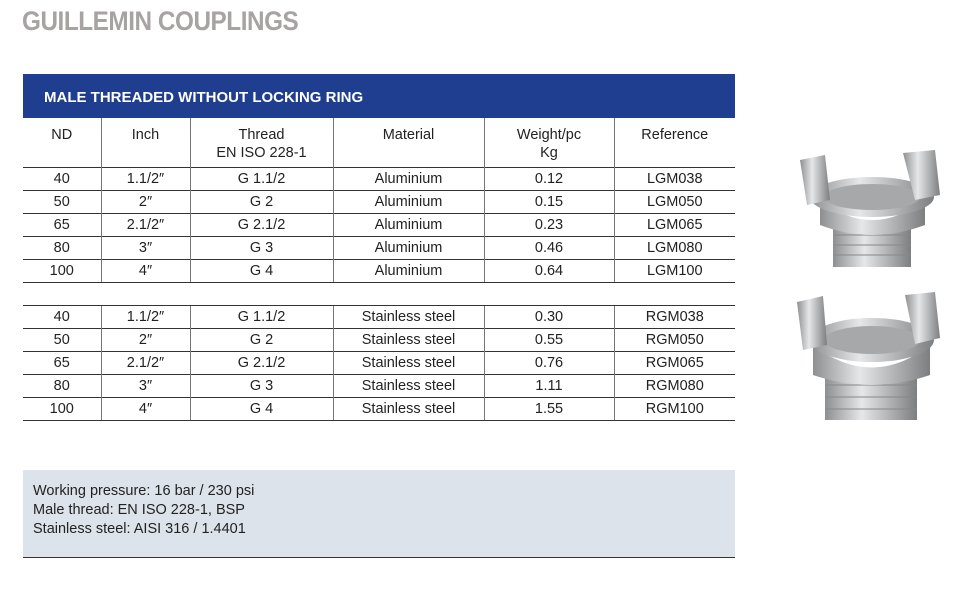 This screenshot has width=978, height=594. I want to click on cell-weight: 0.23, so click(548, 224).